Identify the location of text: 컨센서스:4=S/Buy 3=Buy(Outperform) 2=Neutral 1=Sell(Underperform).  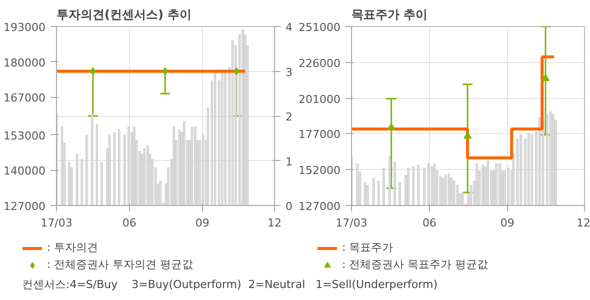
(230, 285).